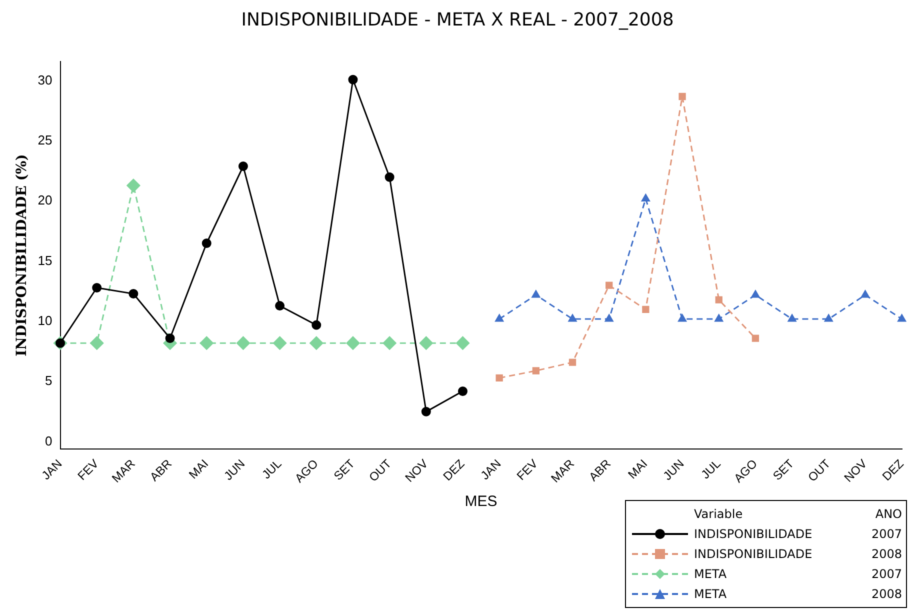 Image resolution: width=915 pixels, height=611 pixels. What do you see at coordinates (45, 260) in the screenshot?
I see `y-tick-label: 15` at bounding box center [45, 260].